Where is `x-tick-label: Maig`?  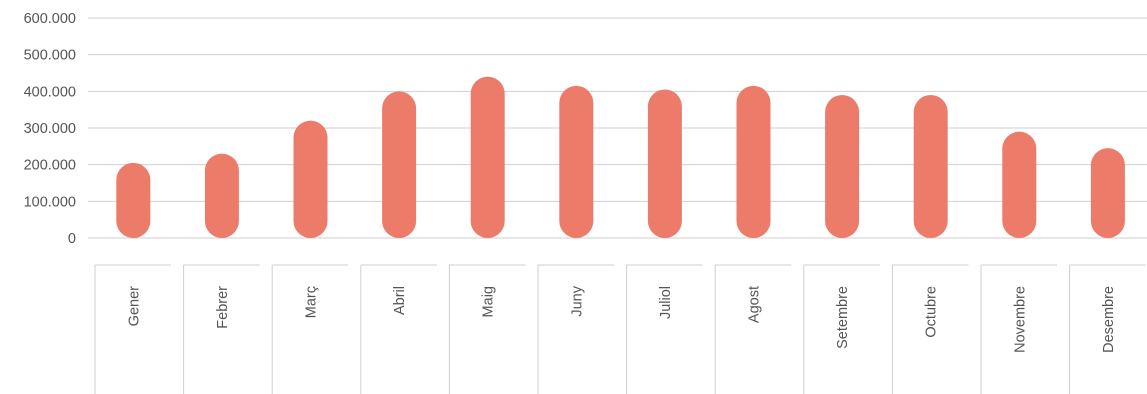
x-tick-label: Maig is located at coordinates (489, 301).